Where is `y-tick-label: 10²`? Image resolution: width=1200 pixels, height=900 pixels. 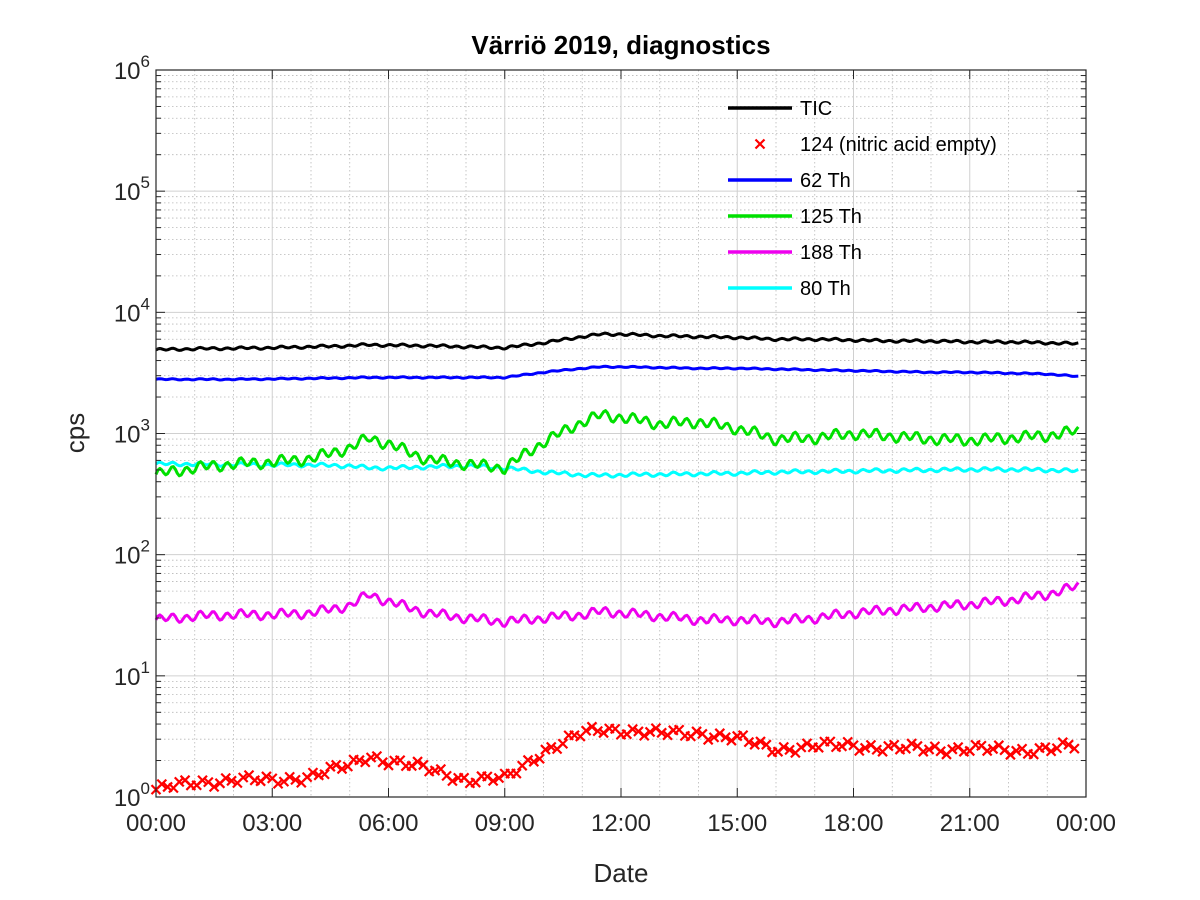
y-tick-label: 10² is located at coordinates (132, 553).